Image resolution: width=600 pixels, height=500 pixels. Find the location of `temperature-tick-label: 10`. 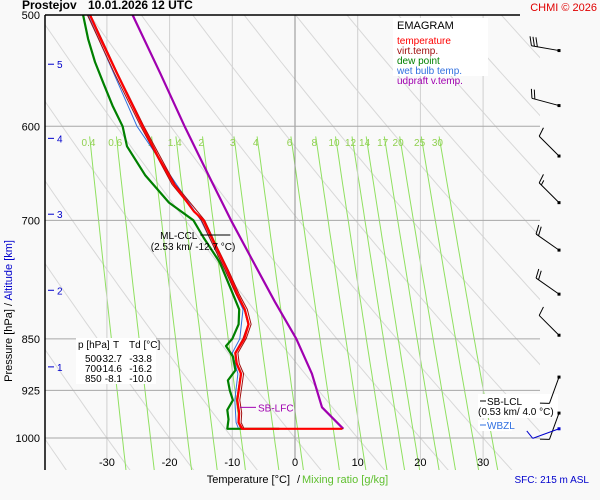

temperature-tick-label: 10 is located at coordinates (358, 463).